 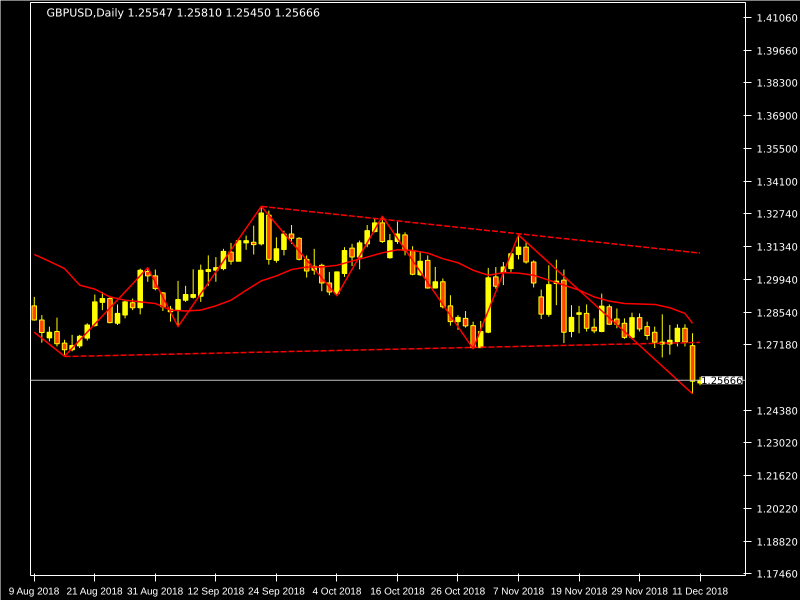 I want to click on x-tick-label: 26 Oct 2018, so click(x=458, y=592).